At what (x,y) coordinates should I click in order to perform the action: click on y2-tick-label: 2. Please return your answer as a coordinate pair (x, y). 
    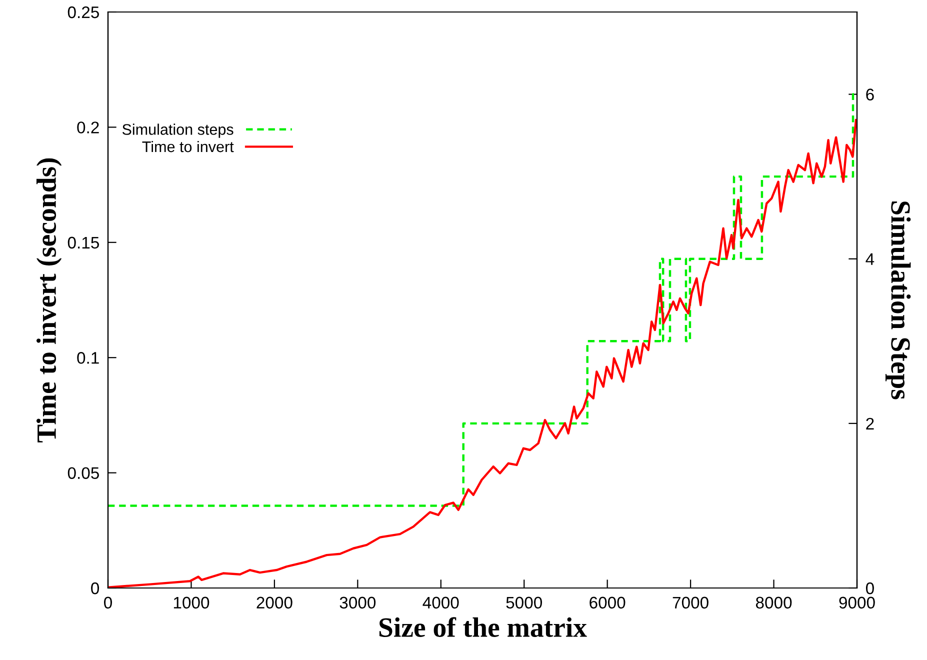
    Looking at the image, I should click on (870, 424).